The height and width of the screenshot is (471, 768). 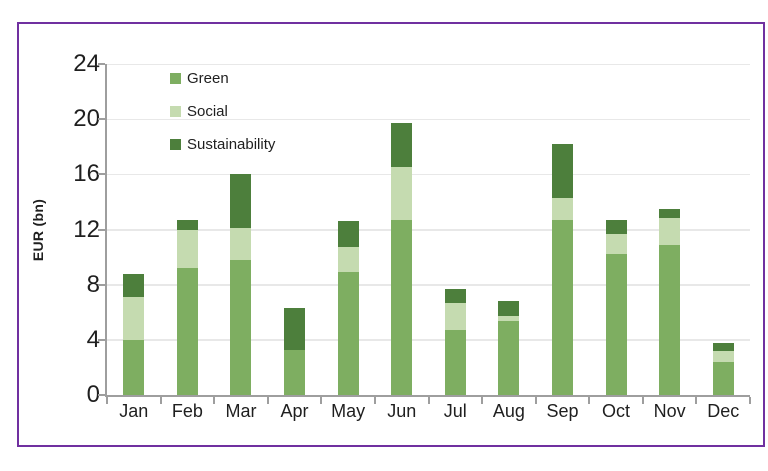 What do you see at coordinates (294, 411) in the screenshot?
I see `x-category-label-apr: Apr` at bounding box center [294, 411].